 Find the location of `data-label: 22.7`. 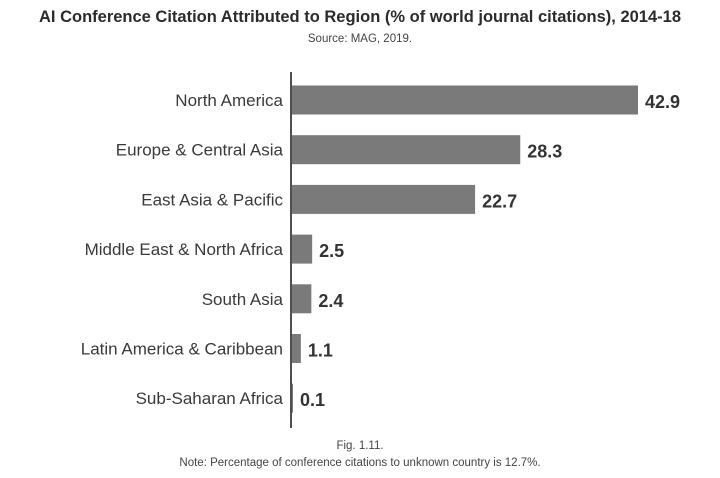

data-label: 22.7 is located at coordinates (499, 201).